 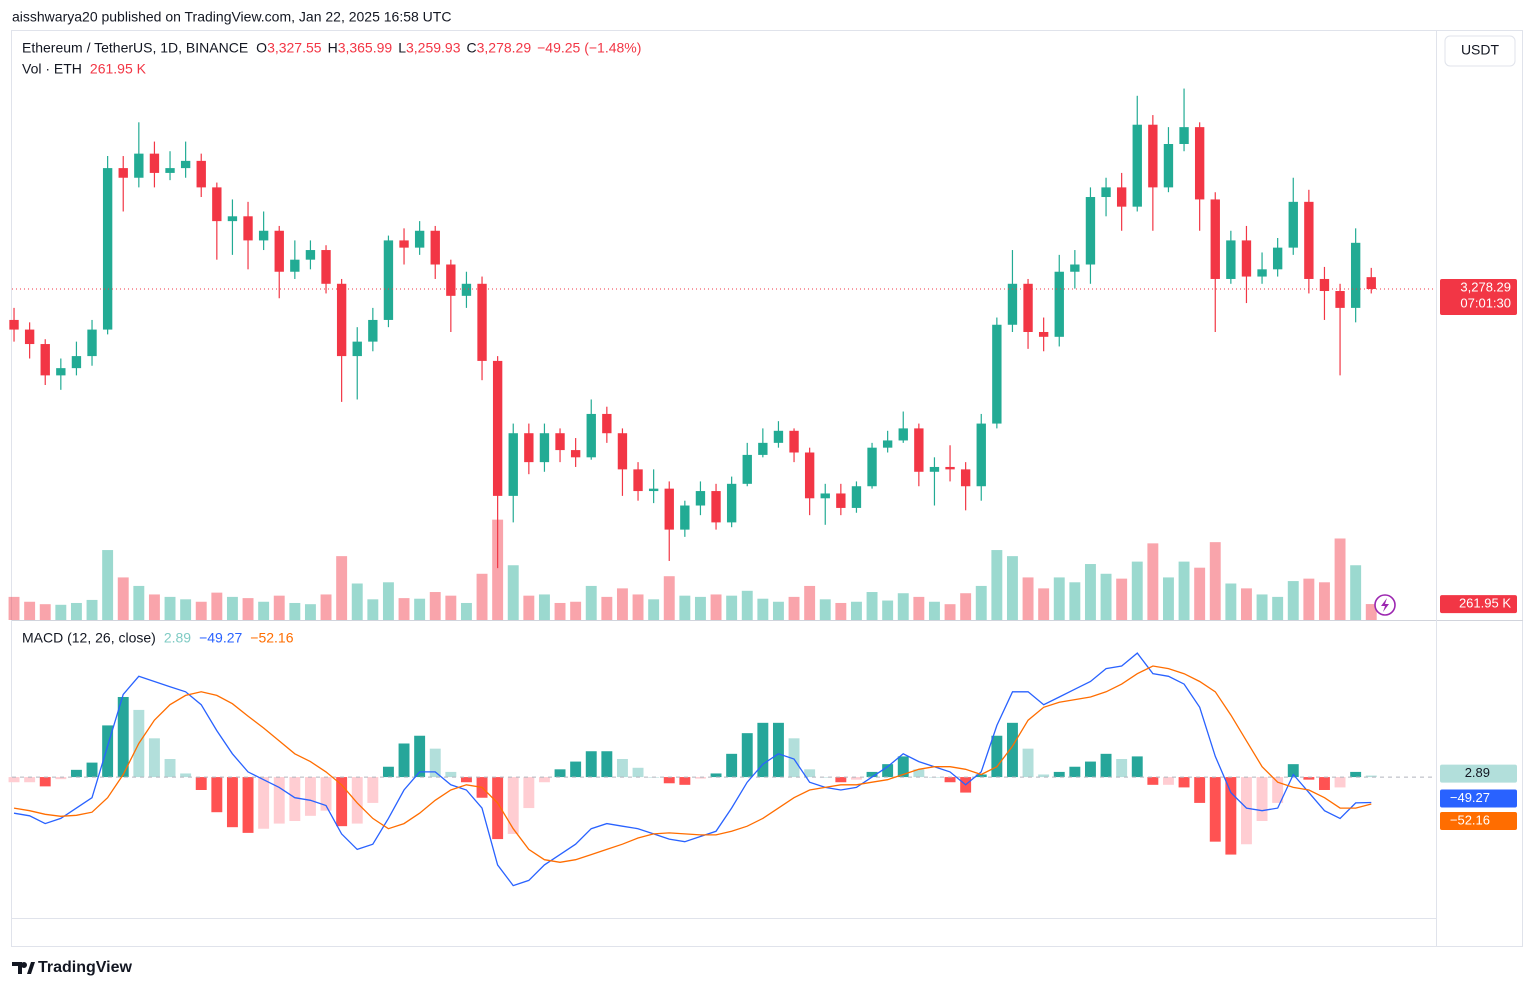 I want to click on currency-label: USDT, so click(x=1480, y=50).